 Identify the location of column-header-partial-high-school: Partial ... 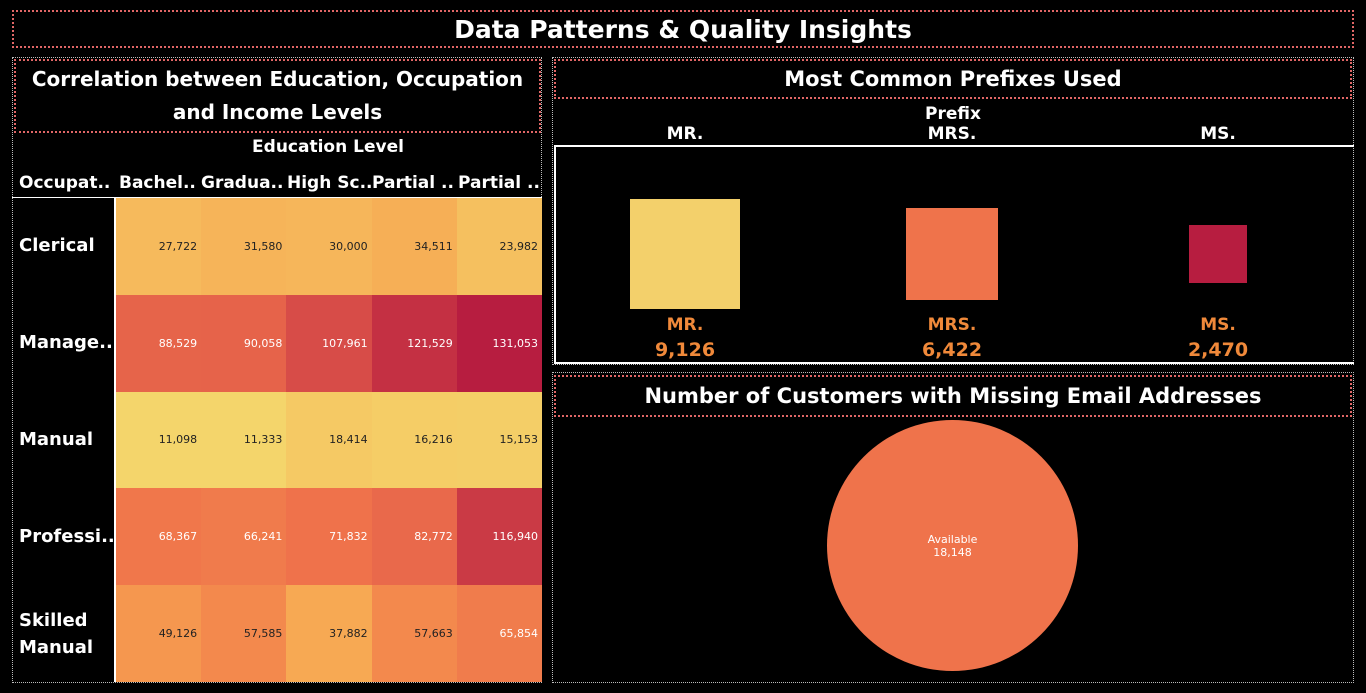
(499, 183).